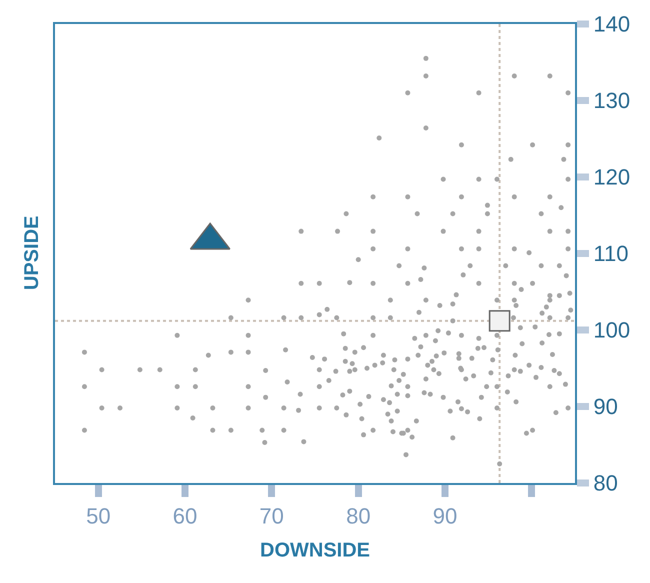 This screenshot has width=650, height=583. I want to click on y-tick-label: 130, so click(611, 101).